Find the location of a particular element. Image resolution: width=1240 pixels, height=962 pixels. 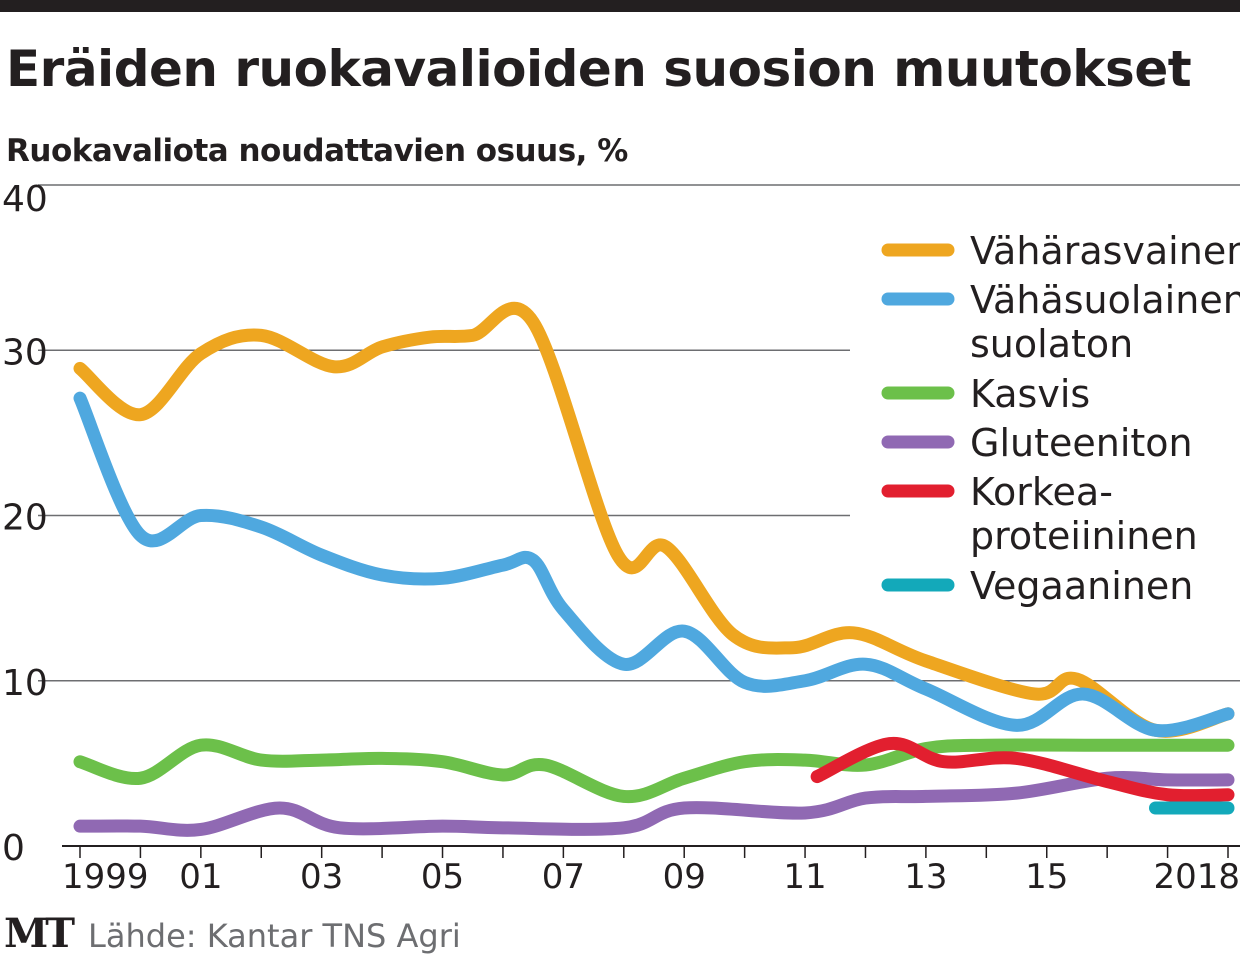

x-tick-label: 09 is located at coordinates (684, 877).